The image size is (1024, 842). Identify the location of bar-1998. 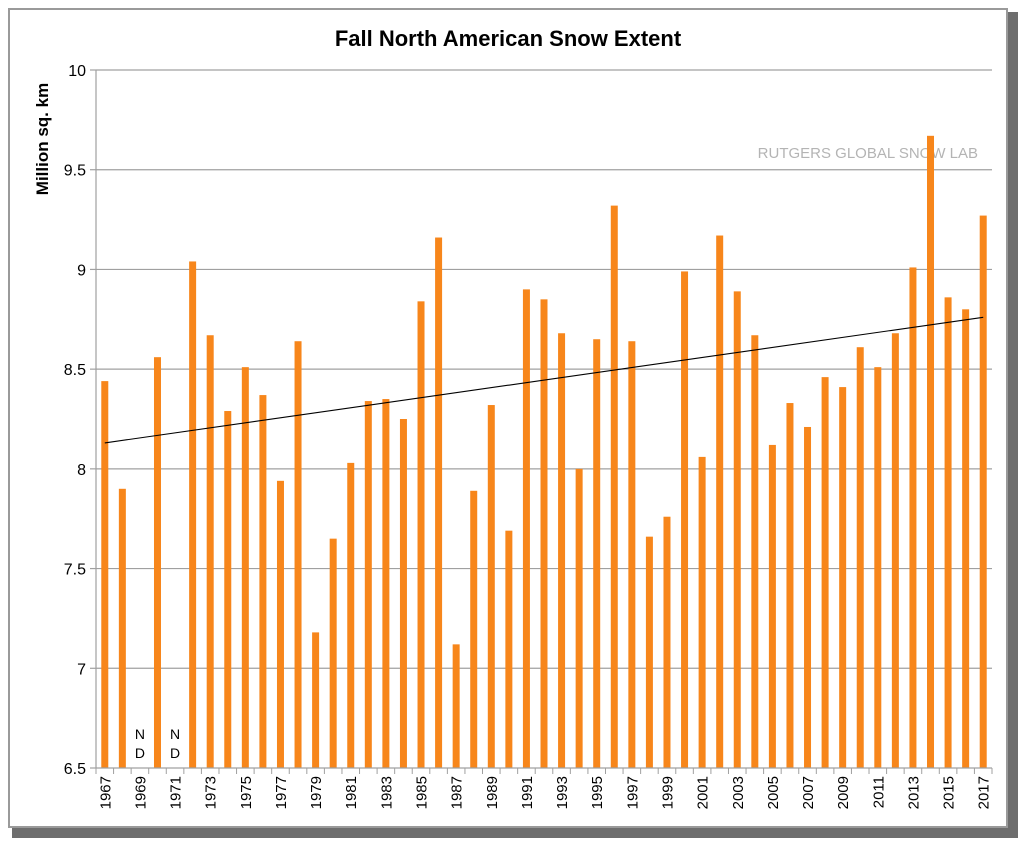
(649, 652).